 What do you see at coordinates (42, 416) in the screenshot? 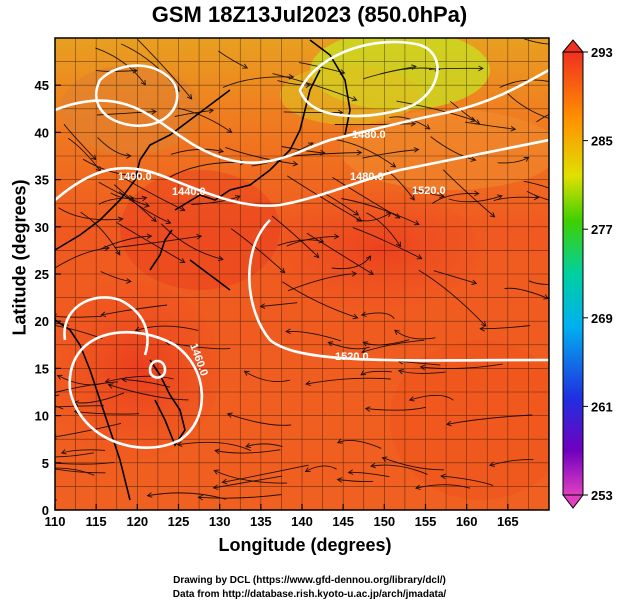
I see `y-tick-label: 10` at bounding box center [42, 416].